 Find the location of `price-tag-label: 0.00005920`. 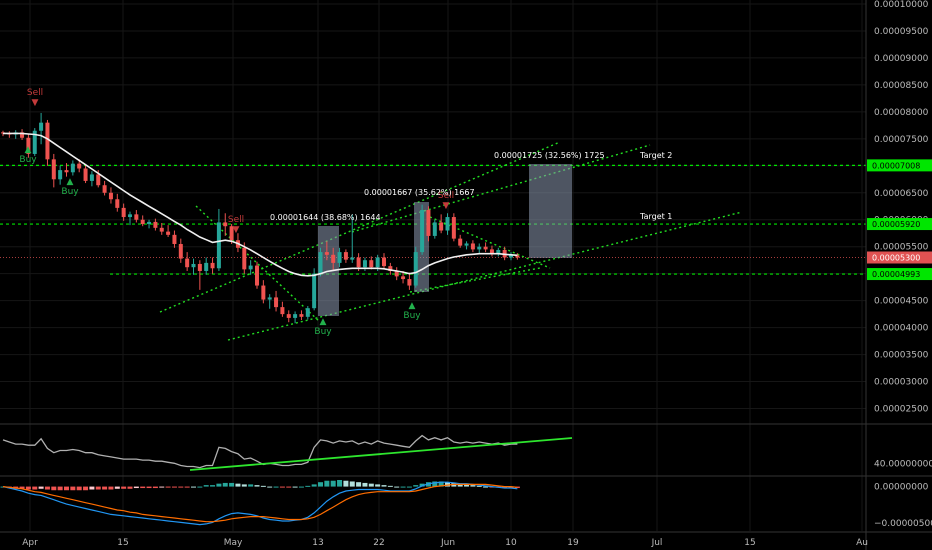

price-tag-label: 0.00005920 is located at coordinates (896, 224).